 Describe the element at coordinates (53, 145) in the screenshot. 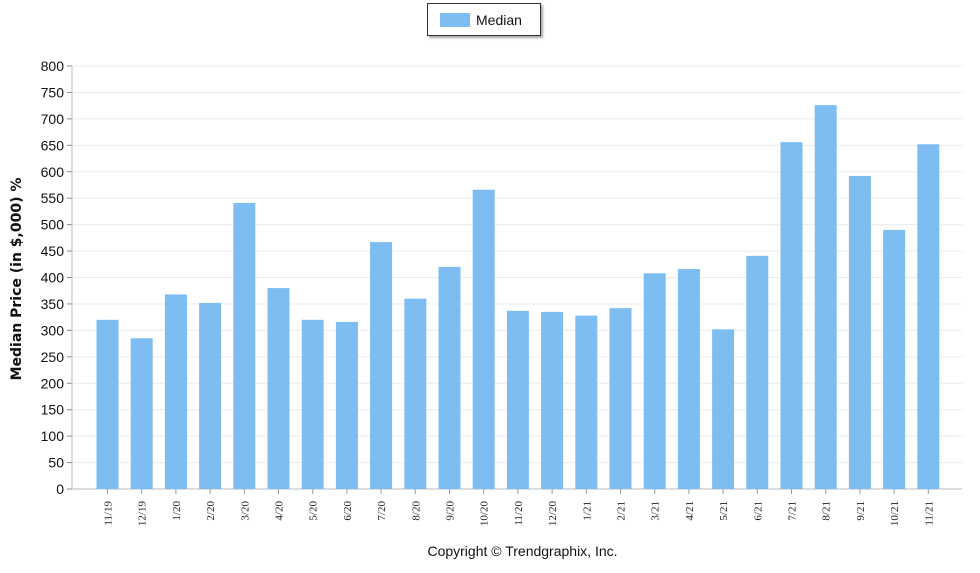

I see `y-tick-label: 650` at that location.